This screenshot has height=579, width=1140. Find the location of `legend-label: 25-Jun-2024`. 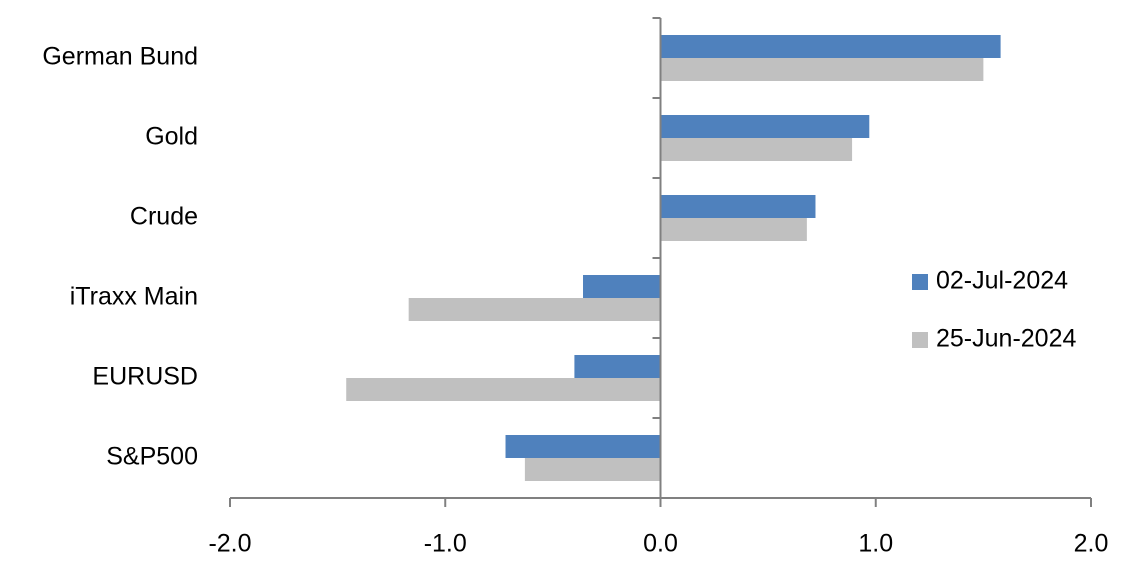

legend-label: 25-Jun-2024 is located at coordinates (1006, 339).